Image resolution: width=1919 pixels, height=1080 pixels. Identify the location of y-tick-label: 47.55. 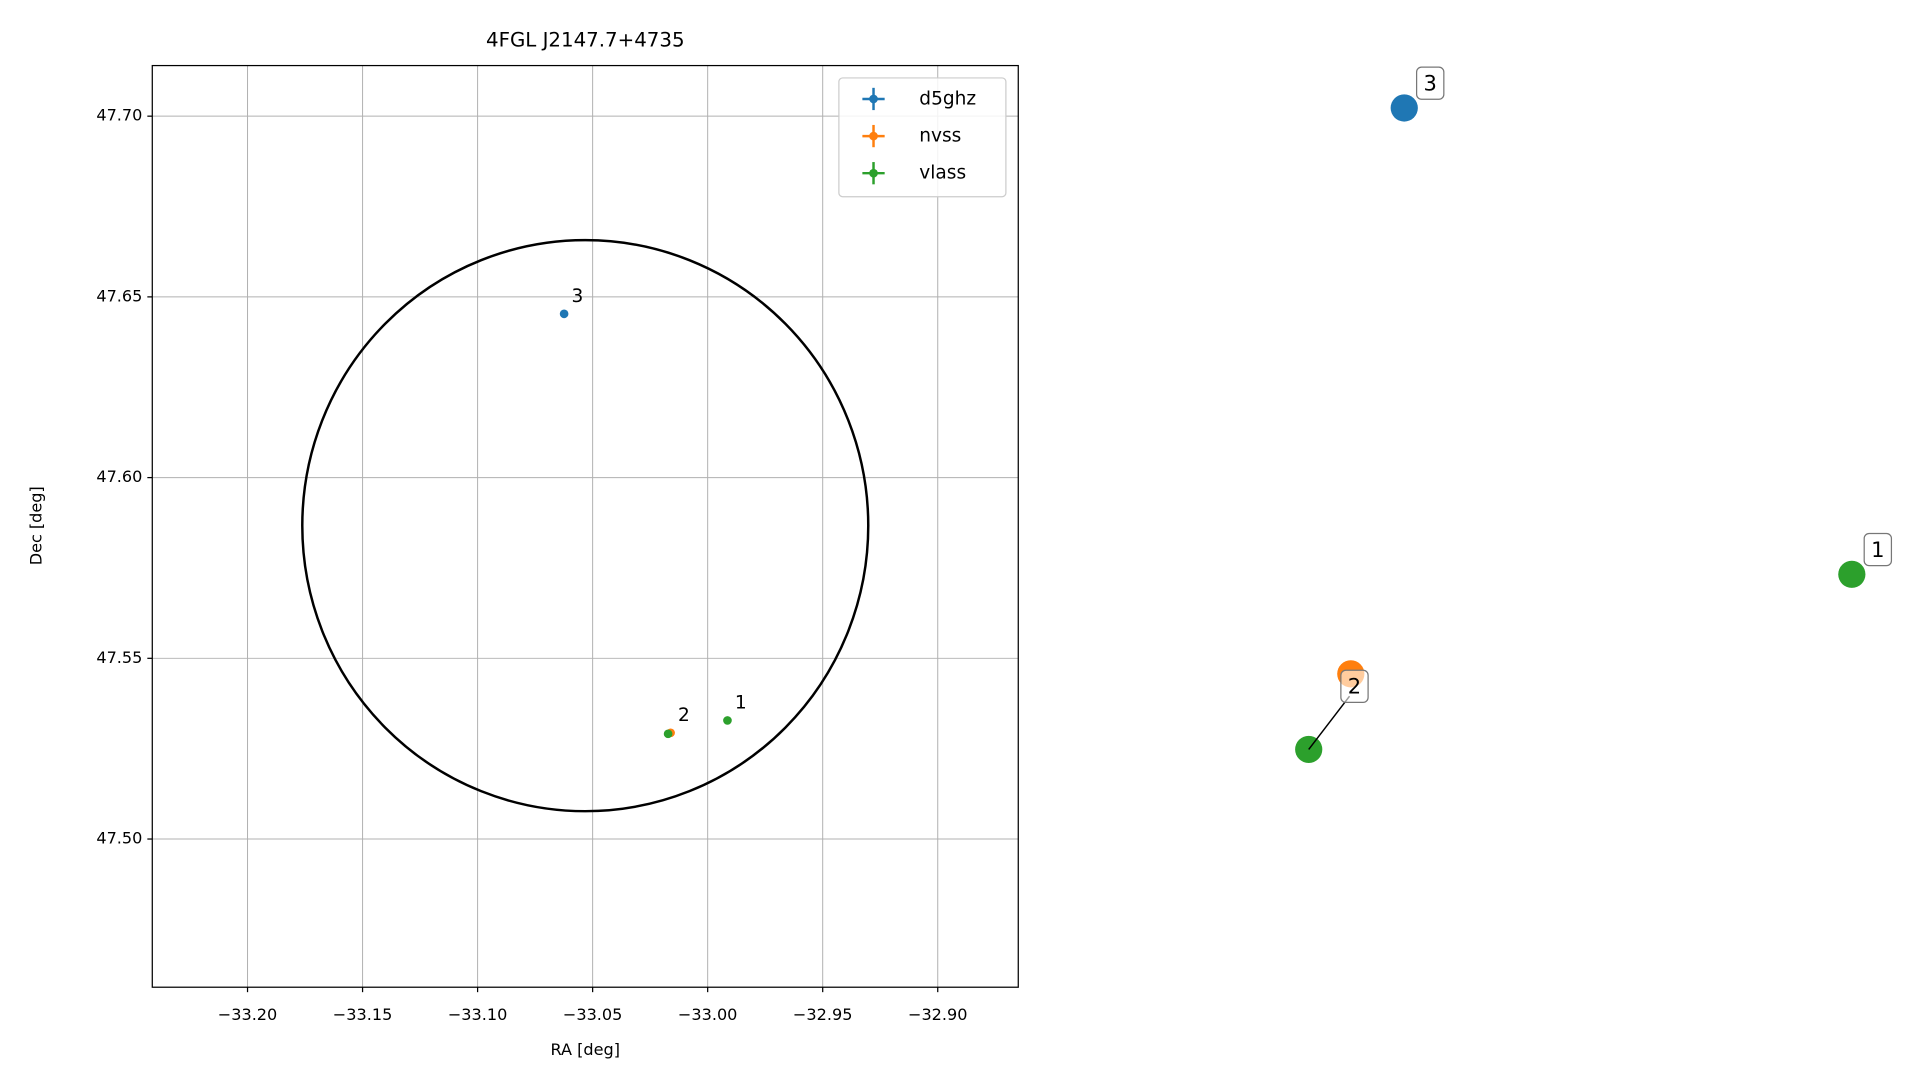
(119, 657).